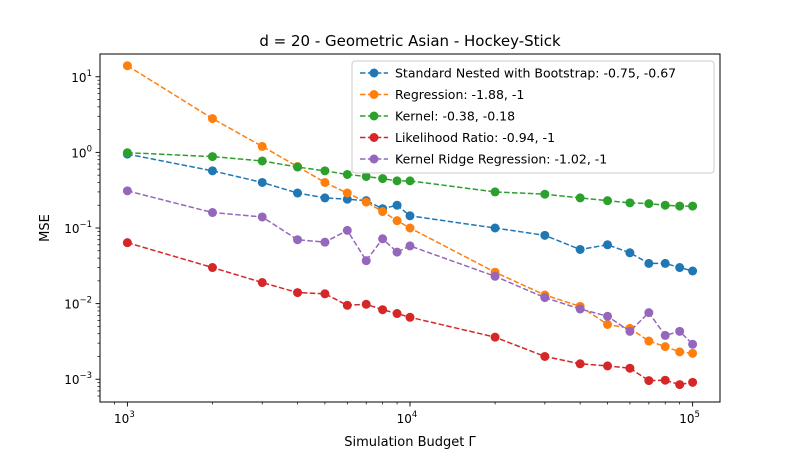 This screenshot has width=800, height=454. I want to click on legend-entry: Likelihood Ratio: -0.94, -1, so click(457, 137).